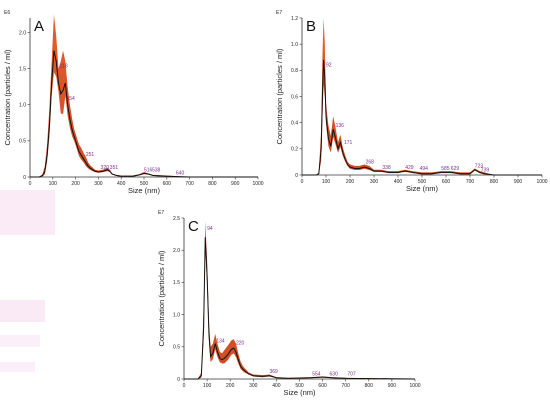 This screenshot has height=403, width=550. Describe the element at coordinates (180, 174) in the screenshot. I see `peak-annotation: 640` at that location.